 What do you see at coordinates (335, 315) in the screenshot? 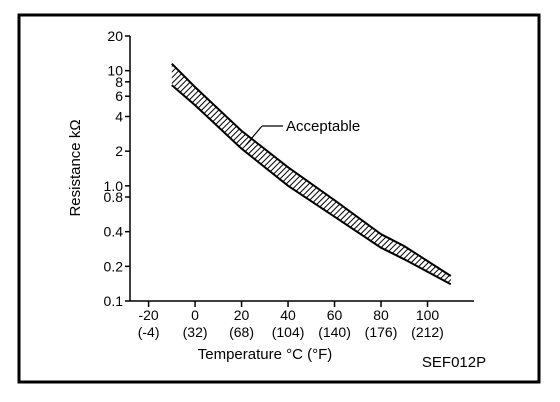
I see `x-tick-label: 60` at bounding box center [335, 315].